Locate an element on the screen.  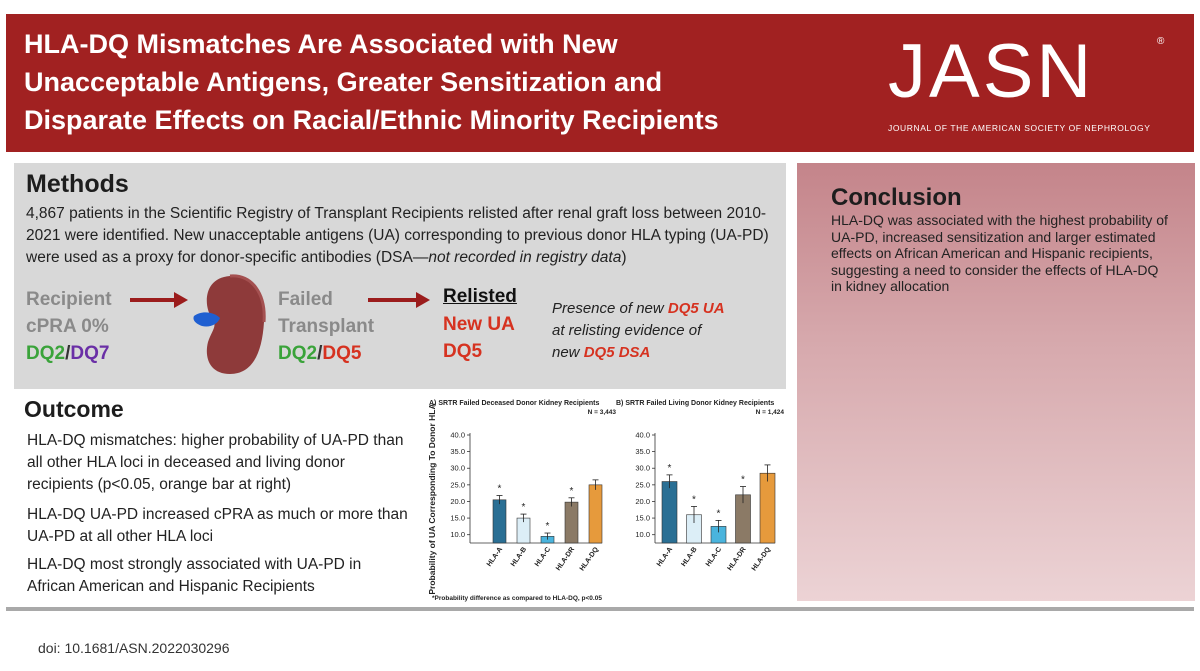
chart-b-bar-hla-dq is located at coordinates (767, 508).